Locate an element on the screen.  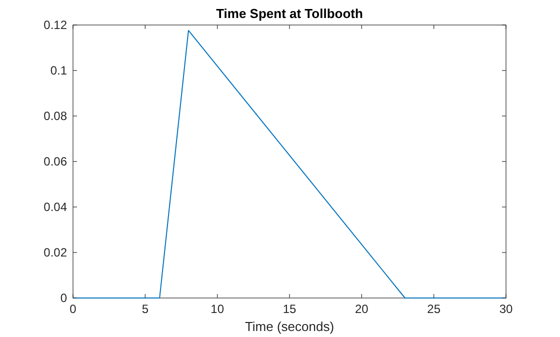
y-tick-label: 0.02 is located at coordinates (56, 253).